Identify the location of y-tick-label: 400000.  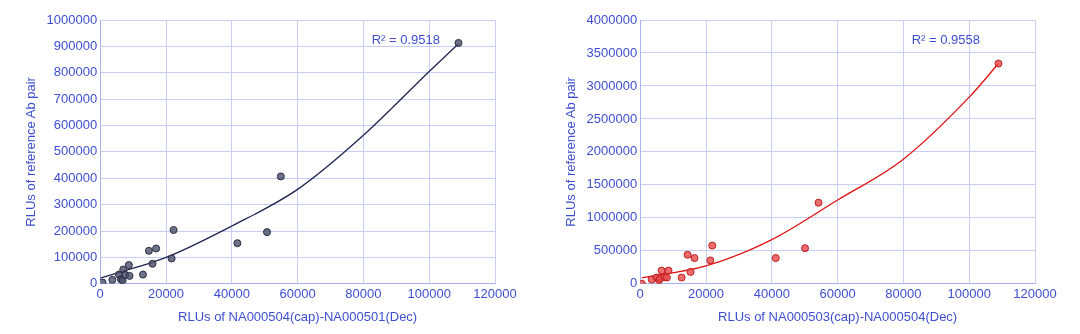
(75, 177).